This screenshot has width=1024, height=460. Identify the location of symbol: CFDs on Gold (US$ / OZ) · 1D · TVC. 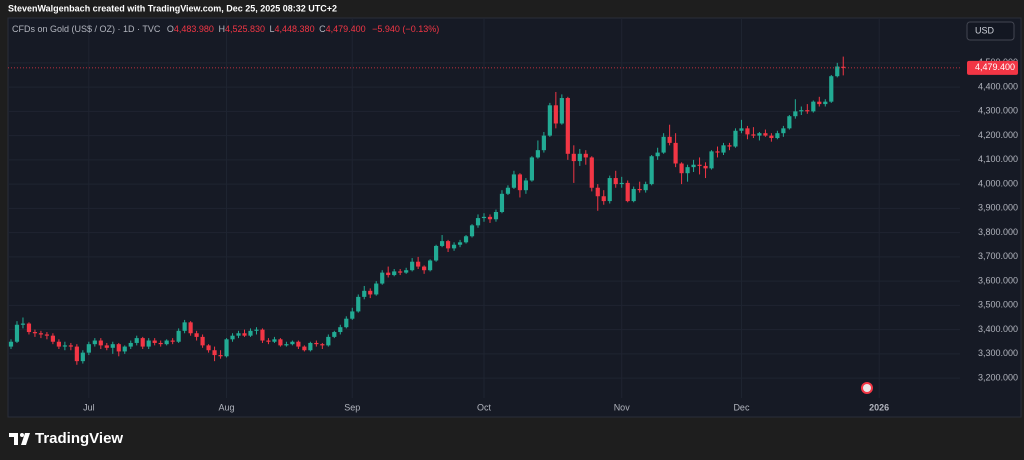
(86, 29).